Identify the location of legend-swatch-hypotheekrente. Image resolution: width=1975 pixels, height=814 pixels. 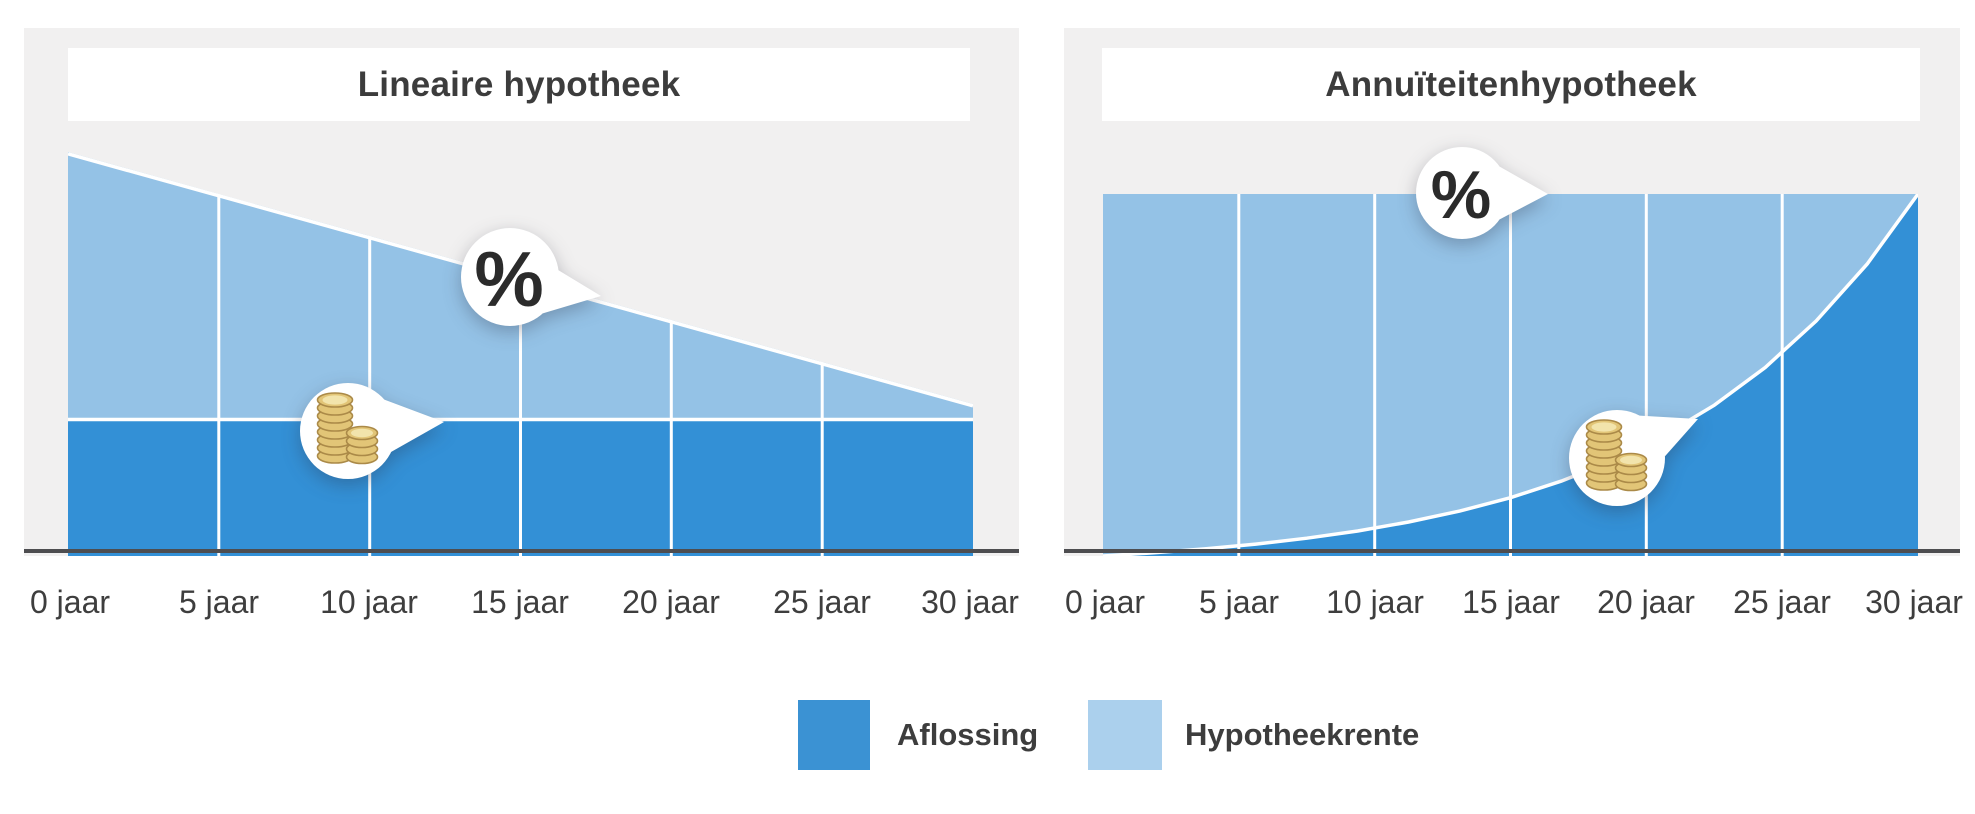
(1125, 735).